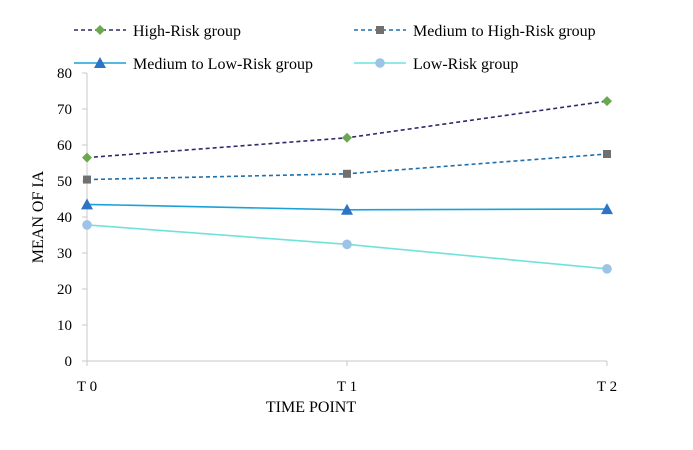 The image size is (693, 450). I want to click on y-tick-label: 50, so click(64, 182).